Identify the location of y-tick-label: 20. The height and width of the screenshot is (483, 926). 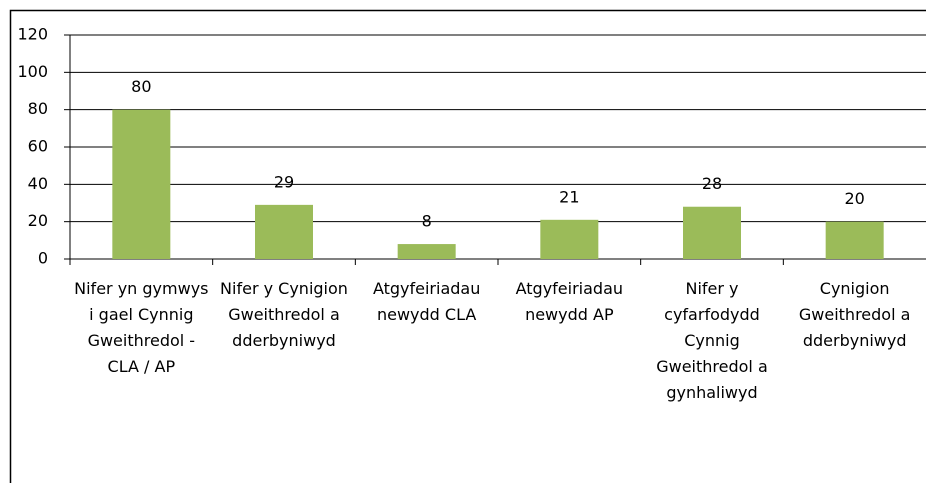
(38, 220).